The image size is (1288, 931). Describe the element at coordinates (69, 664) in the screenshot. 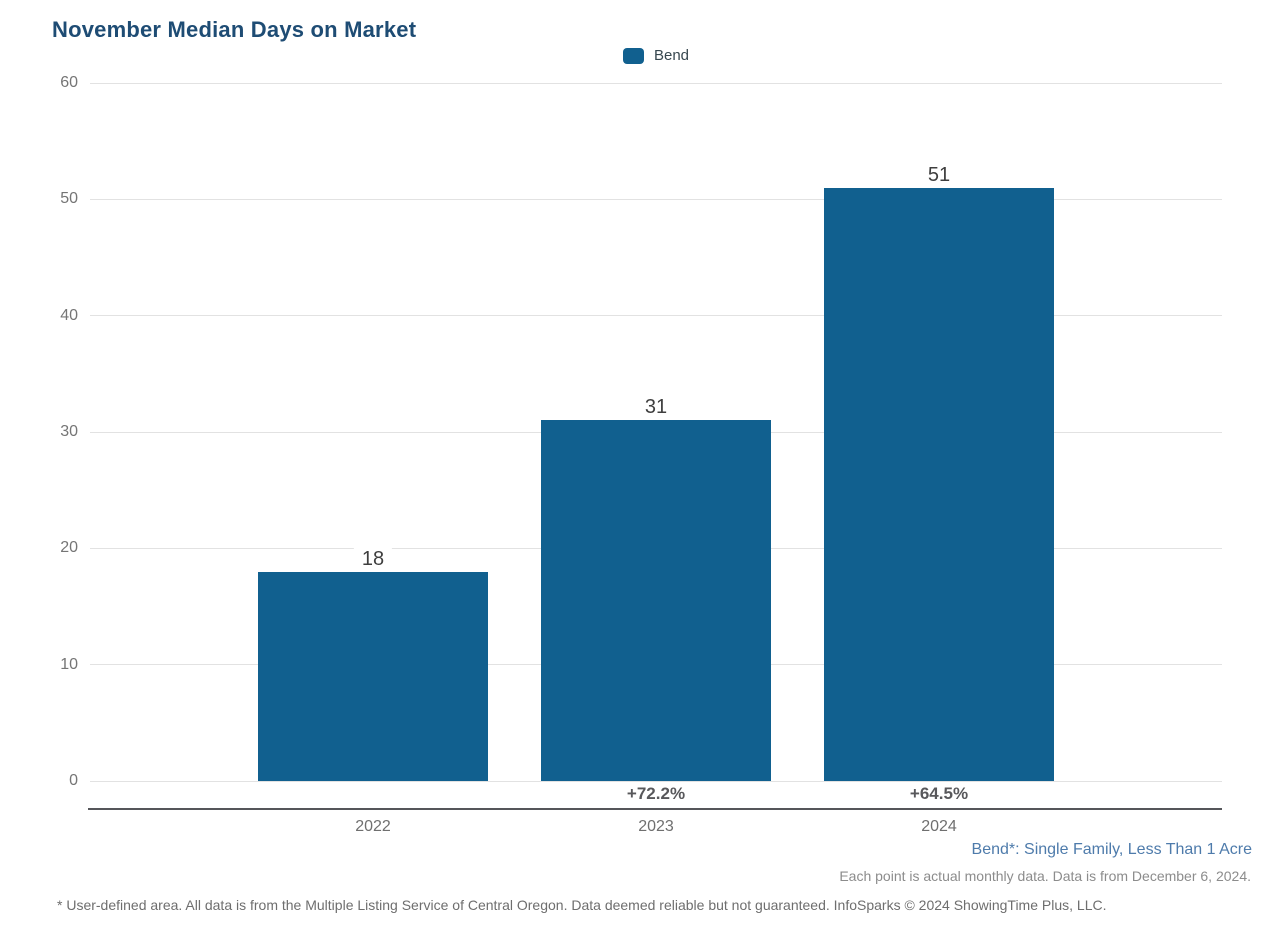

I see `y-tick-label: 10` at that location.